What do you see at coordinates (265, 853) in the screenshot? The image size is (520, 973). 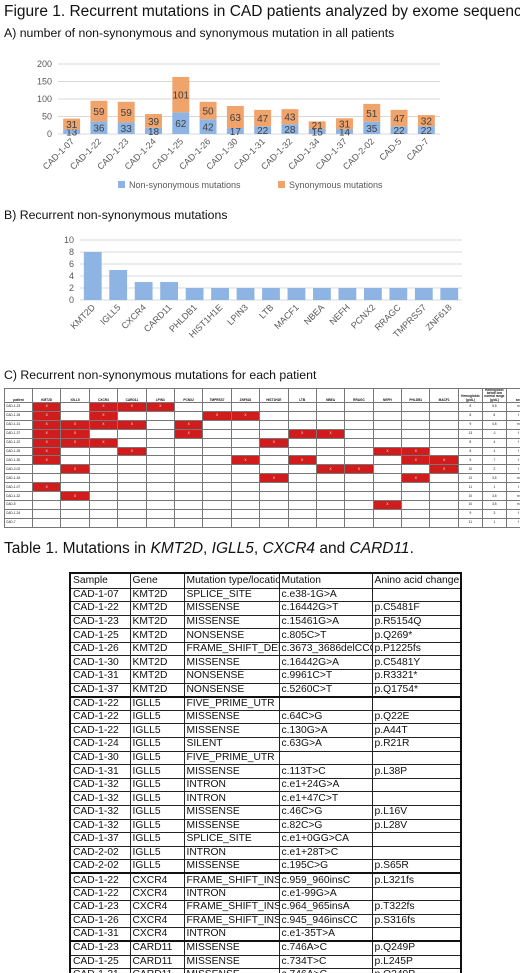 I see `table-row: CAD-2-02 IGLL5 INTRON c.e1+28T>C` at bounding box center [265, 853].